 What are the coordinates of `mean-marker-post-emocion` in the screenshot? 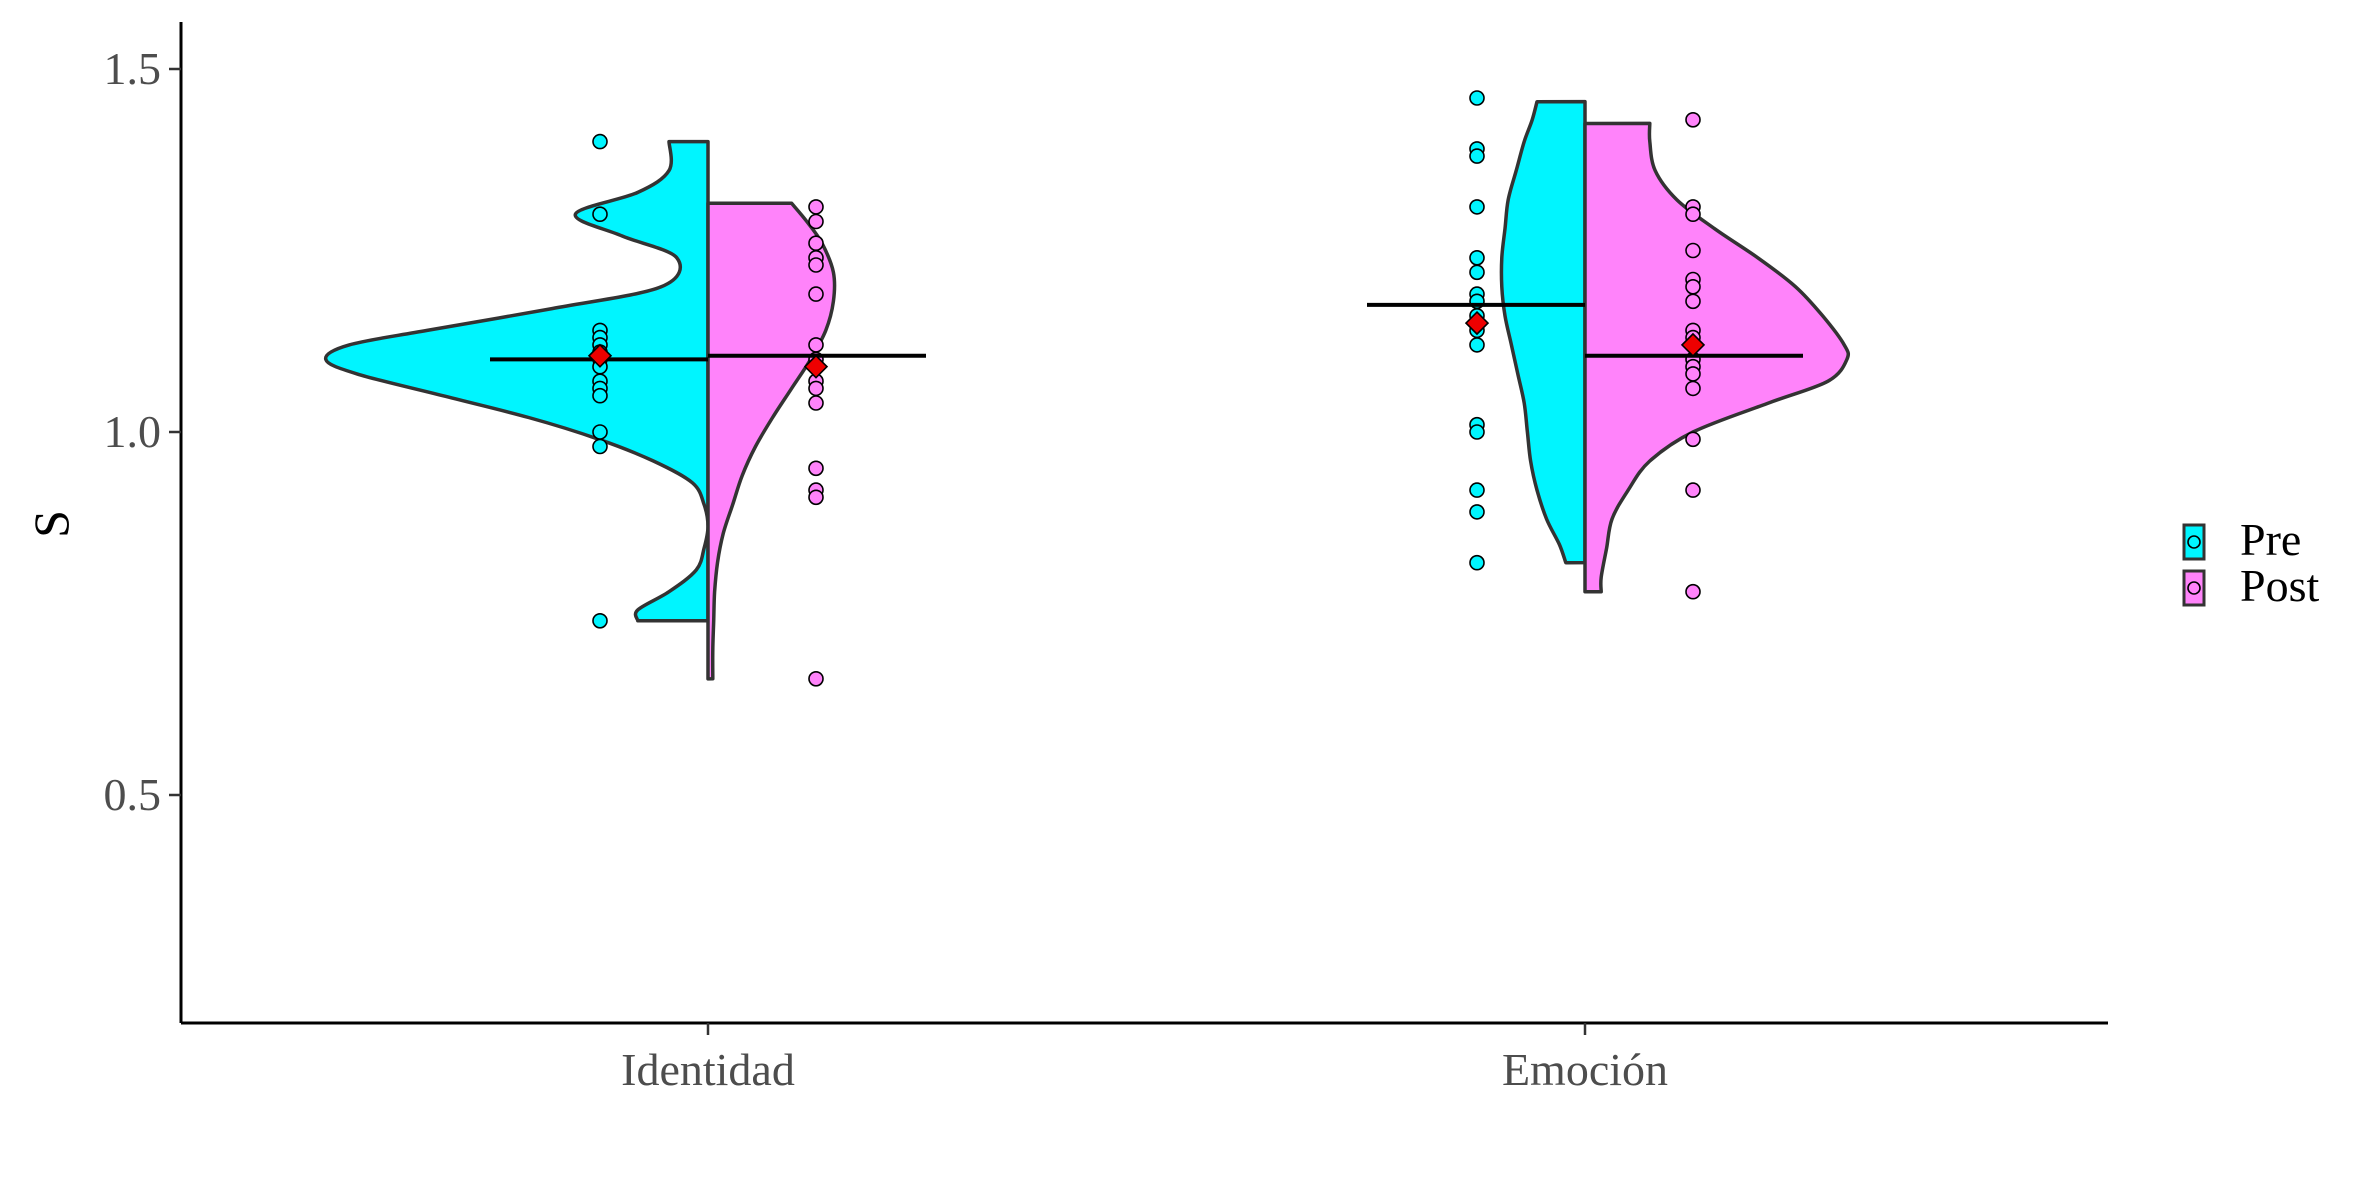 It's located at (1693, 345).